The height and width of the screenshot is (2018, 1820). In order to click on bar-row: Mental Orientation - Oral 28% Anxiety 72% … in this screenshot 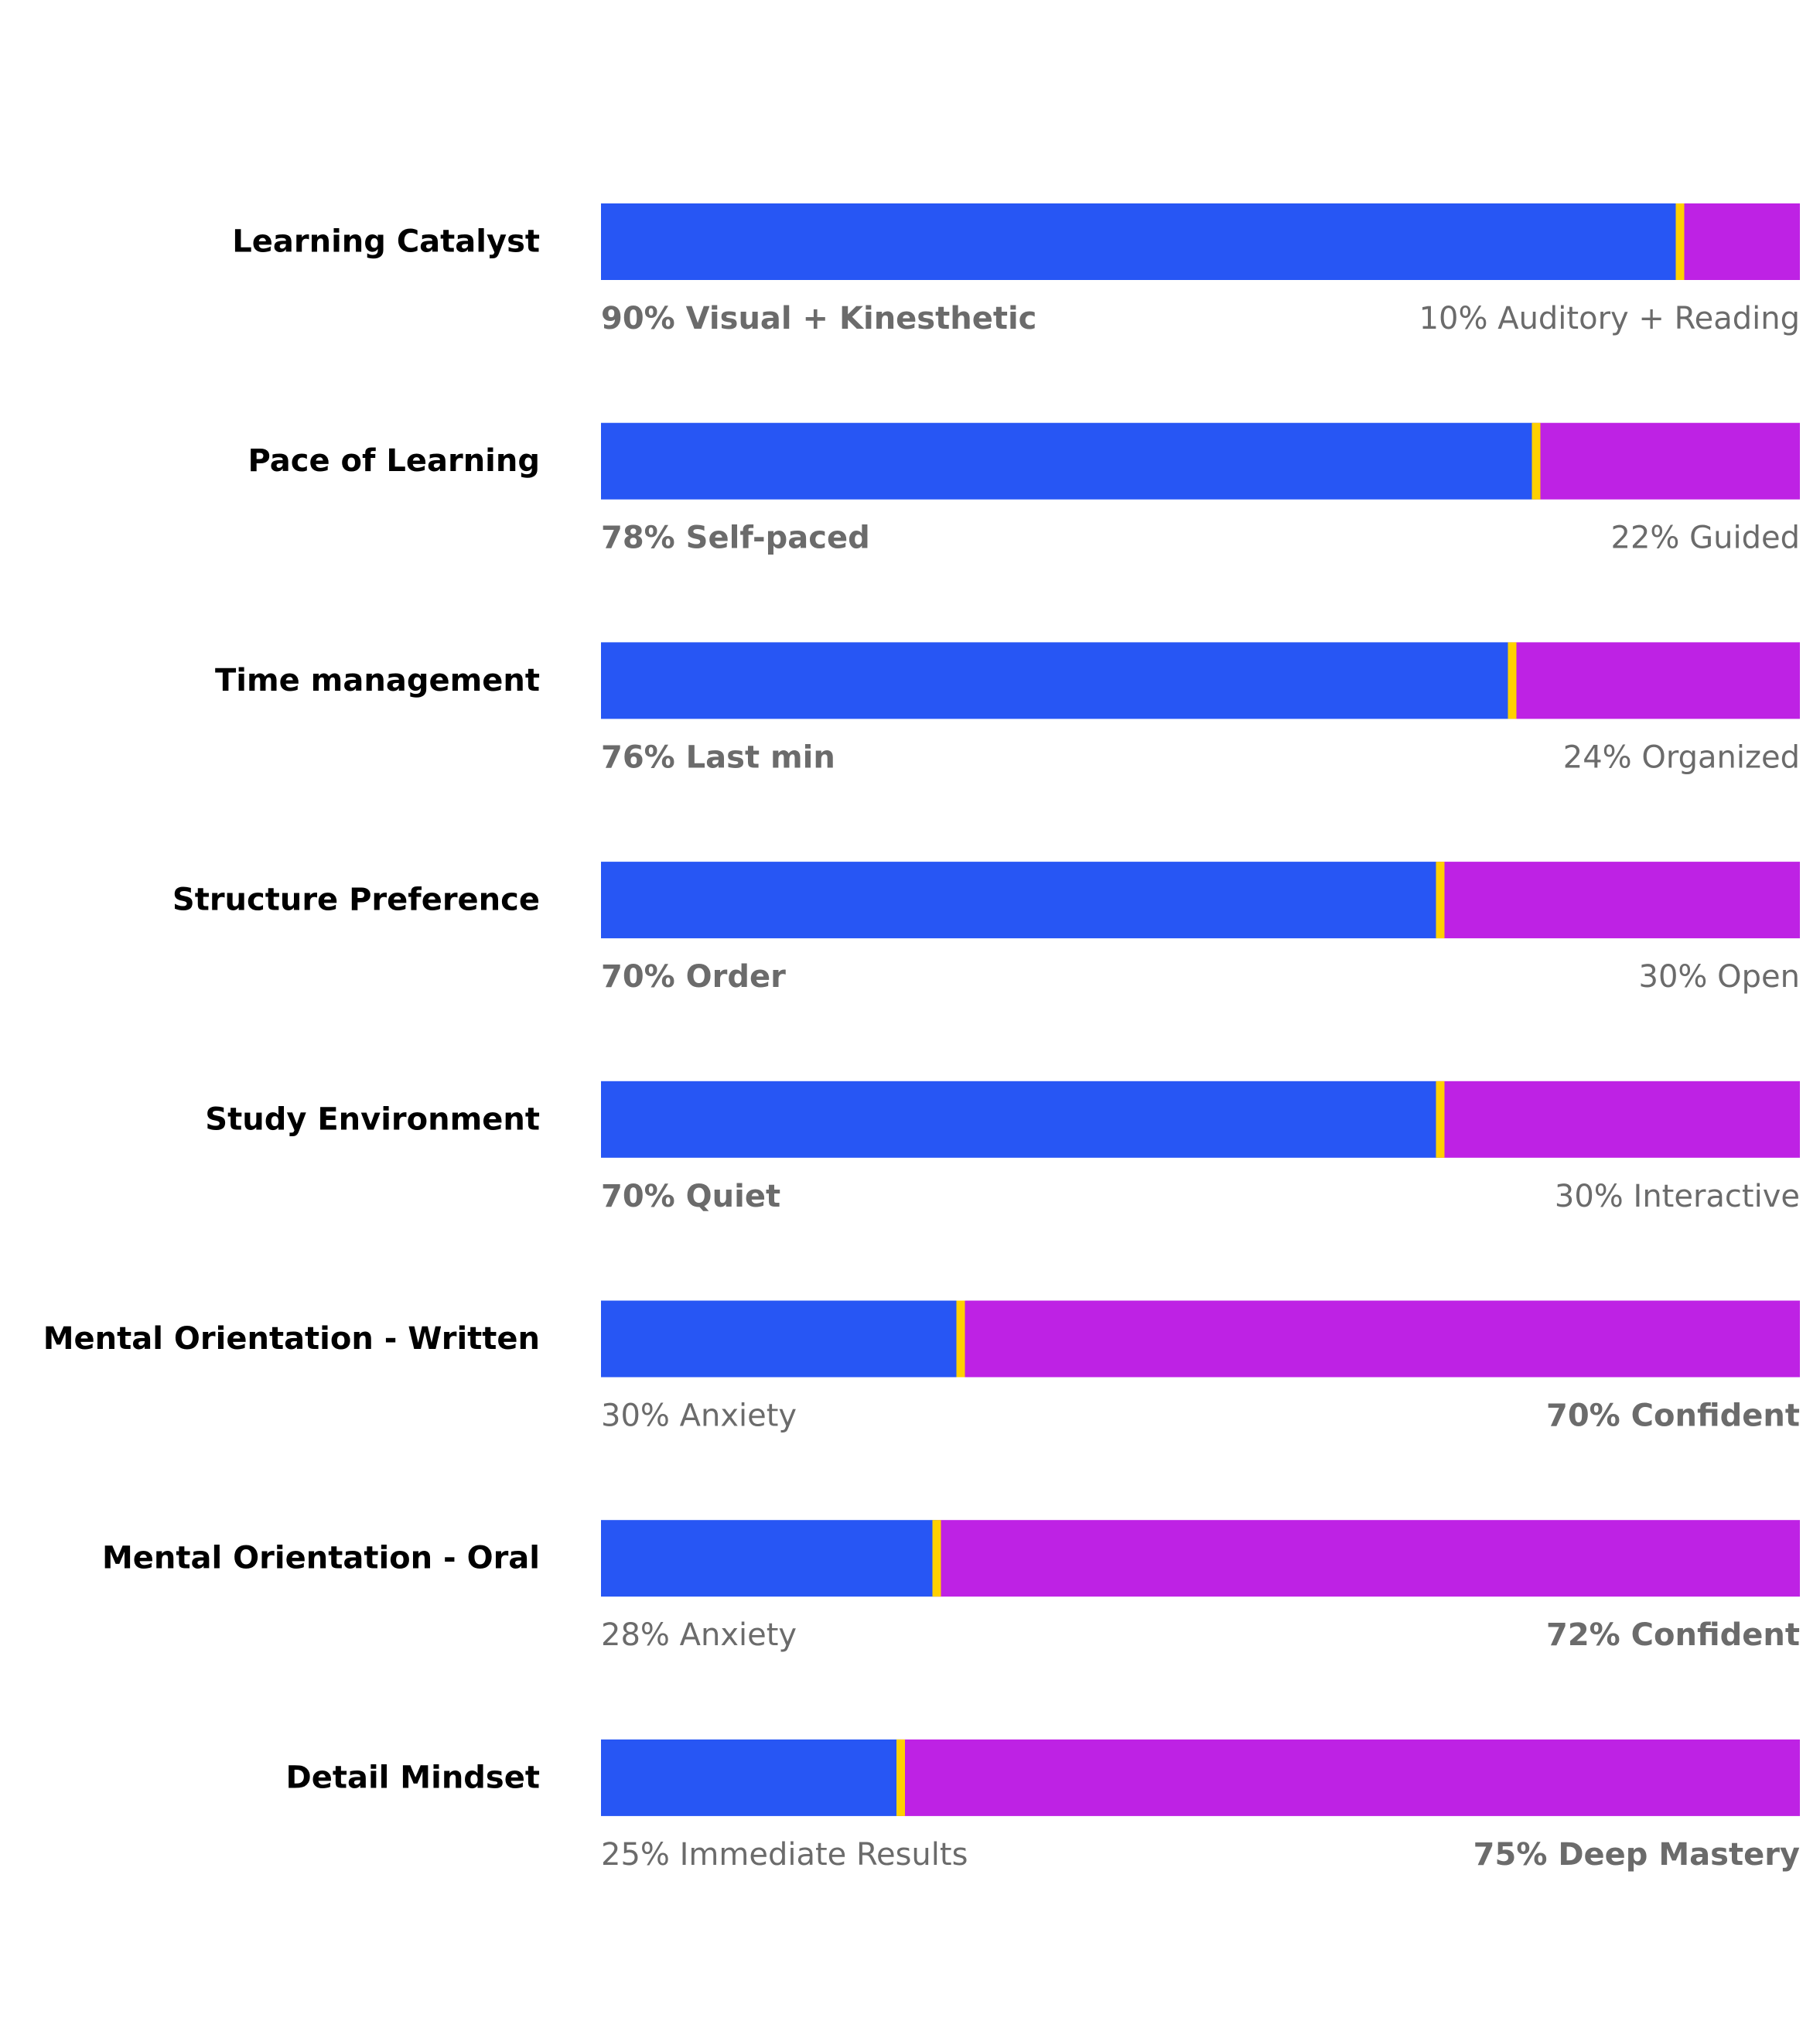, I will do `click(951, 1587)`.